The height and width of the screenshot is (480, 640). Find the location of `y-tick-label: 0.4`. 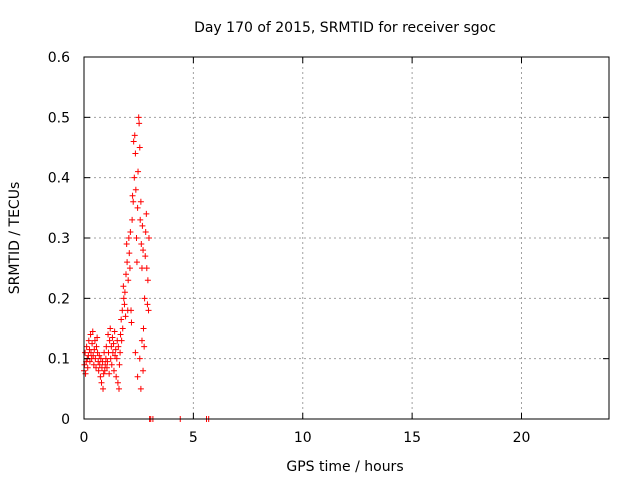

y-tick-label: 0.4 is located at coordinates (59, 179).